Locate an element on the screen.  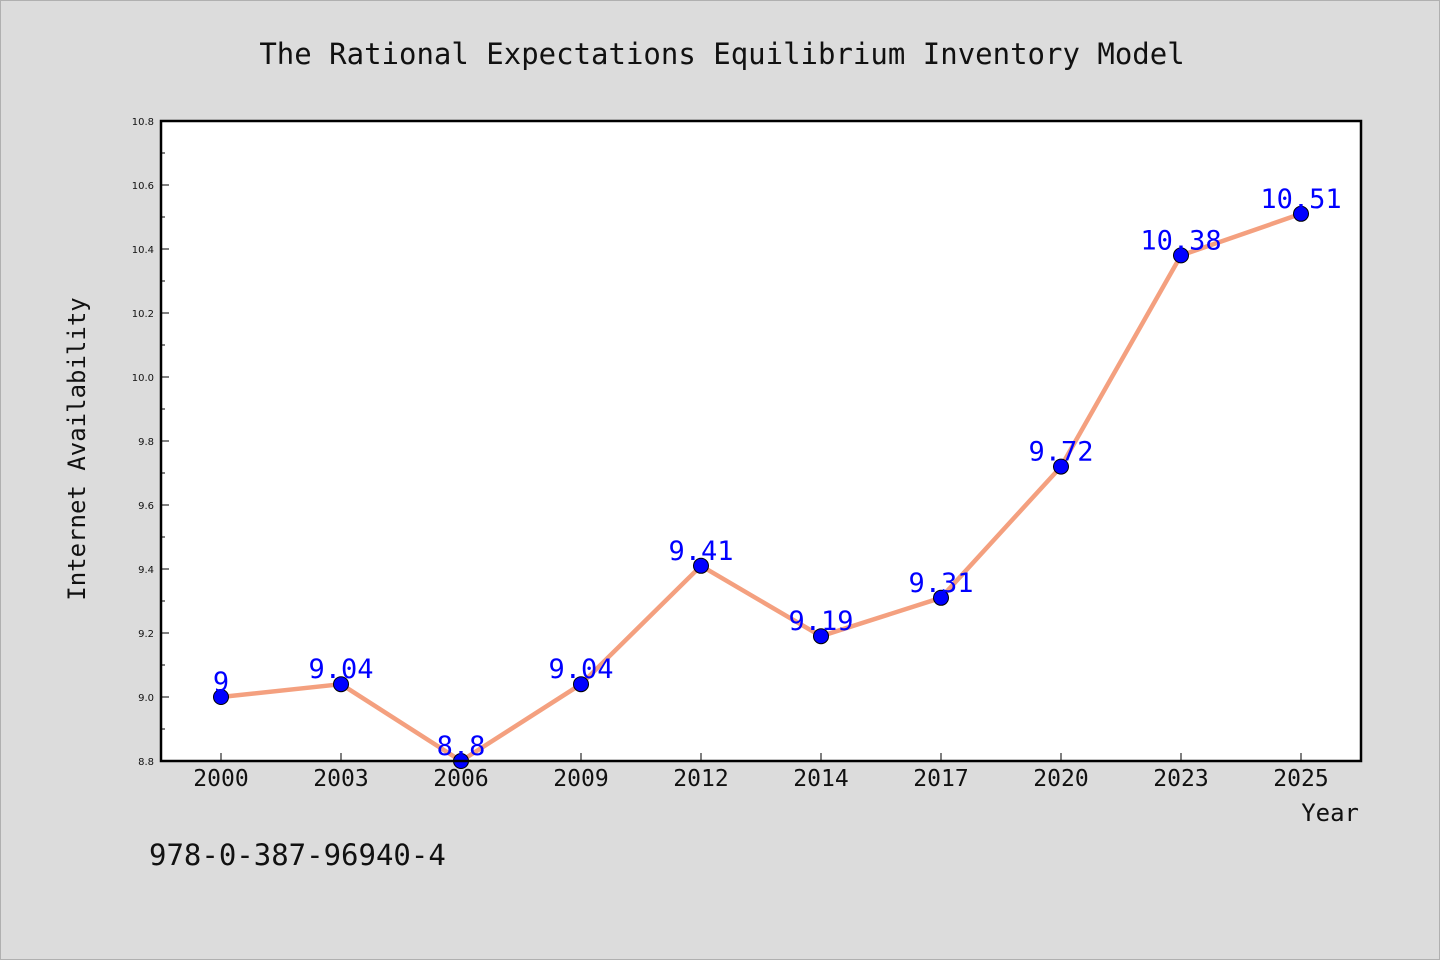
x-axis-label: Year is located at coordinates (1330, 813).